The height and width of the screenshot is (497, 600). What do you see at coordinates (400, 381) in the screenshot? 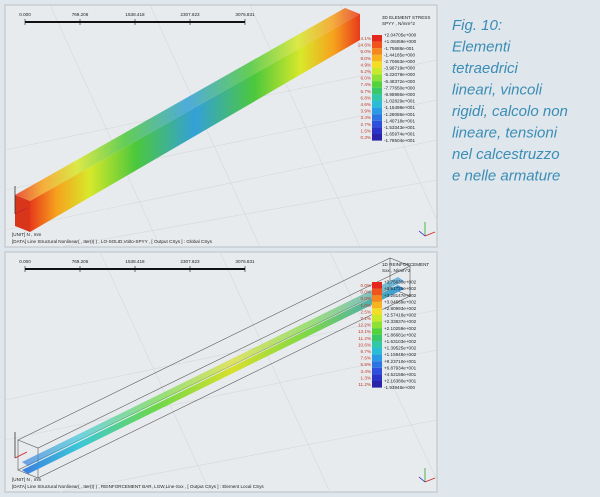
I see `legend-value: +2.16380e+001` at bounding box center [400, 381].